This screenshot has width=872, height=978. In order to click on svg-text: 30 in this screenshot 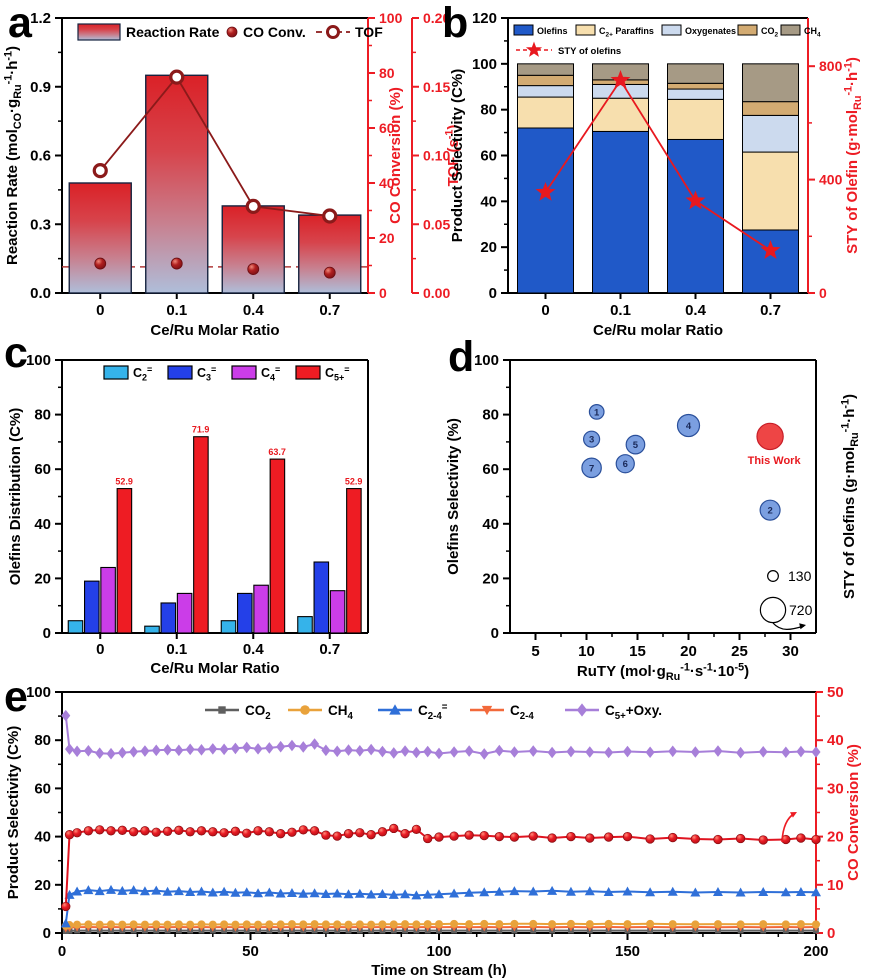, I will do `click(835, 788)`.